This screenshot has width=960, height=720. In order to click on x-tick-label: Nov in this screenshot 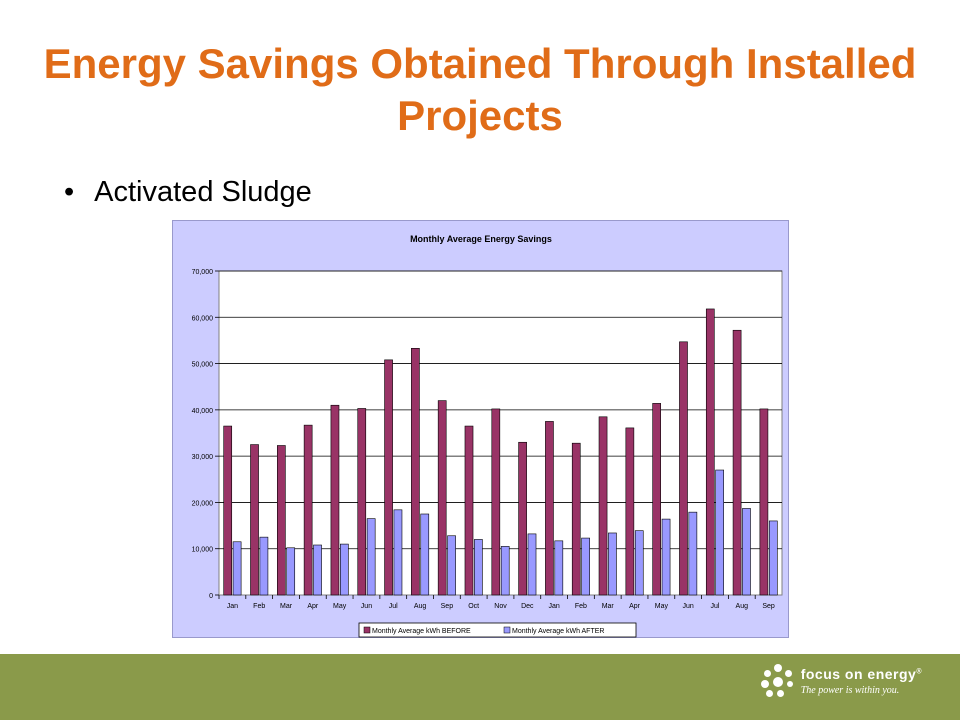, I will do `click(500, 606)`.